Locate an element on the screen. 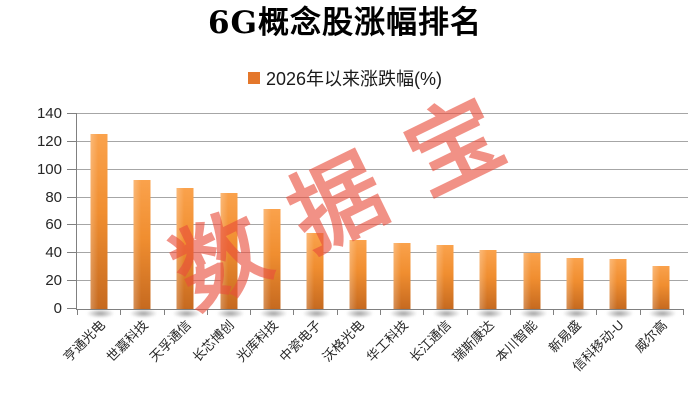  x-category-label: 中瓷电子 is located at coordinates (300, 341).